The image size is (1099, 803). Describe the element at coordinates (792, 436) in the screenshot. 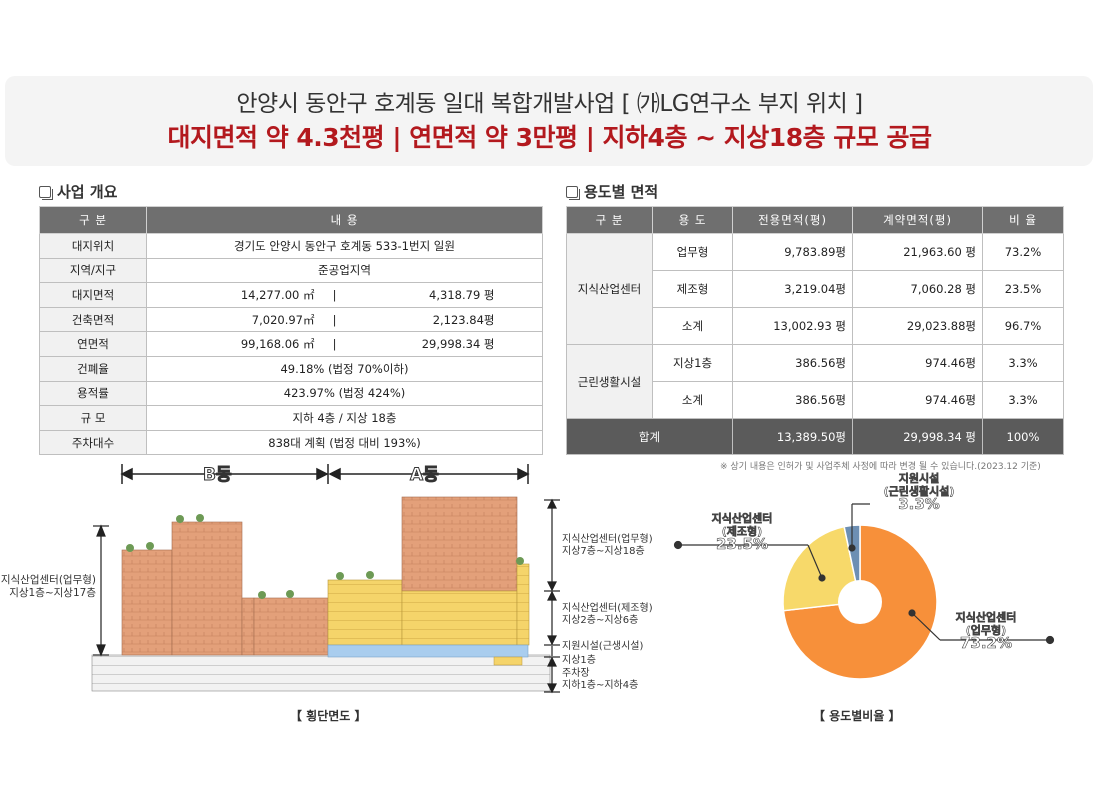

I see `total-exclusive: 13,389.50평` at that location.